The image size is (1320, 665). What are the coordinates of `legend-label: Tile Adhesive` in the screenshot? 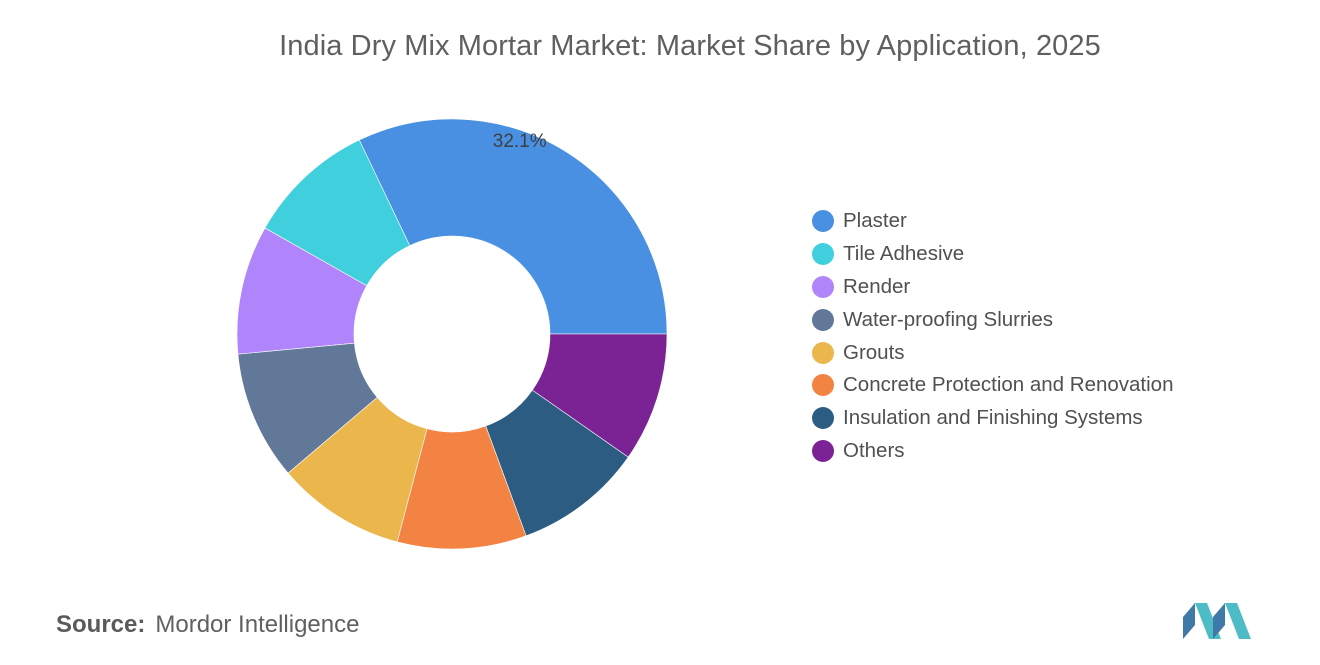 It's located at (904, 254).